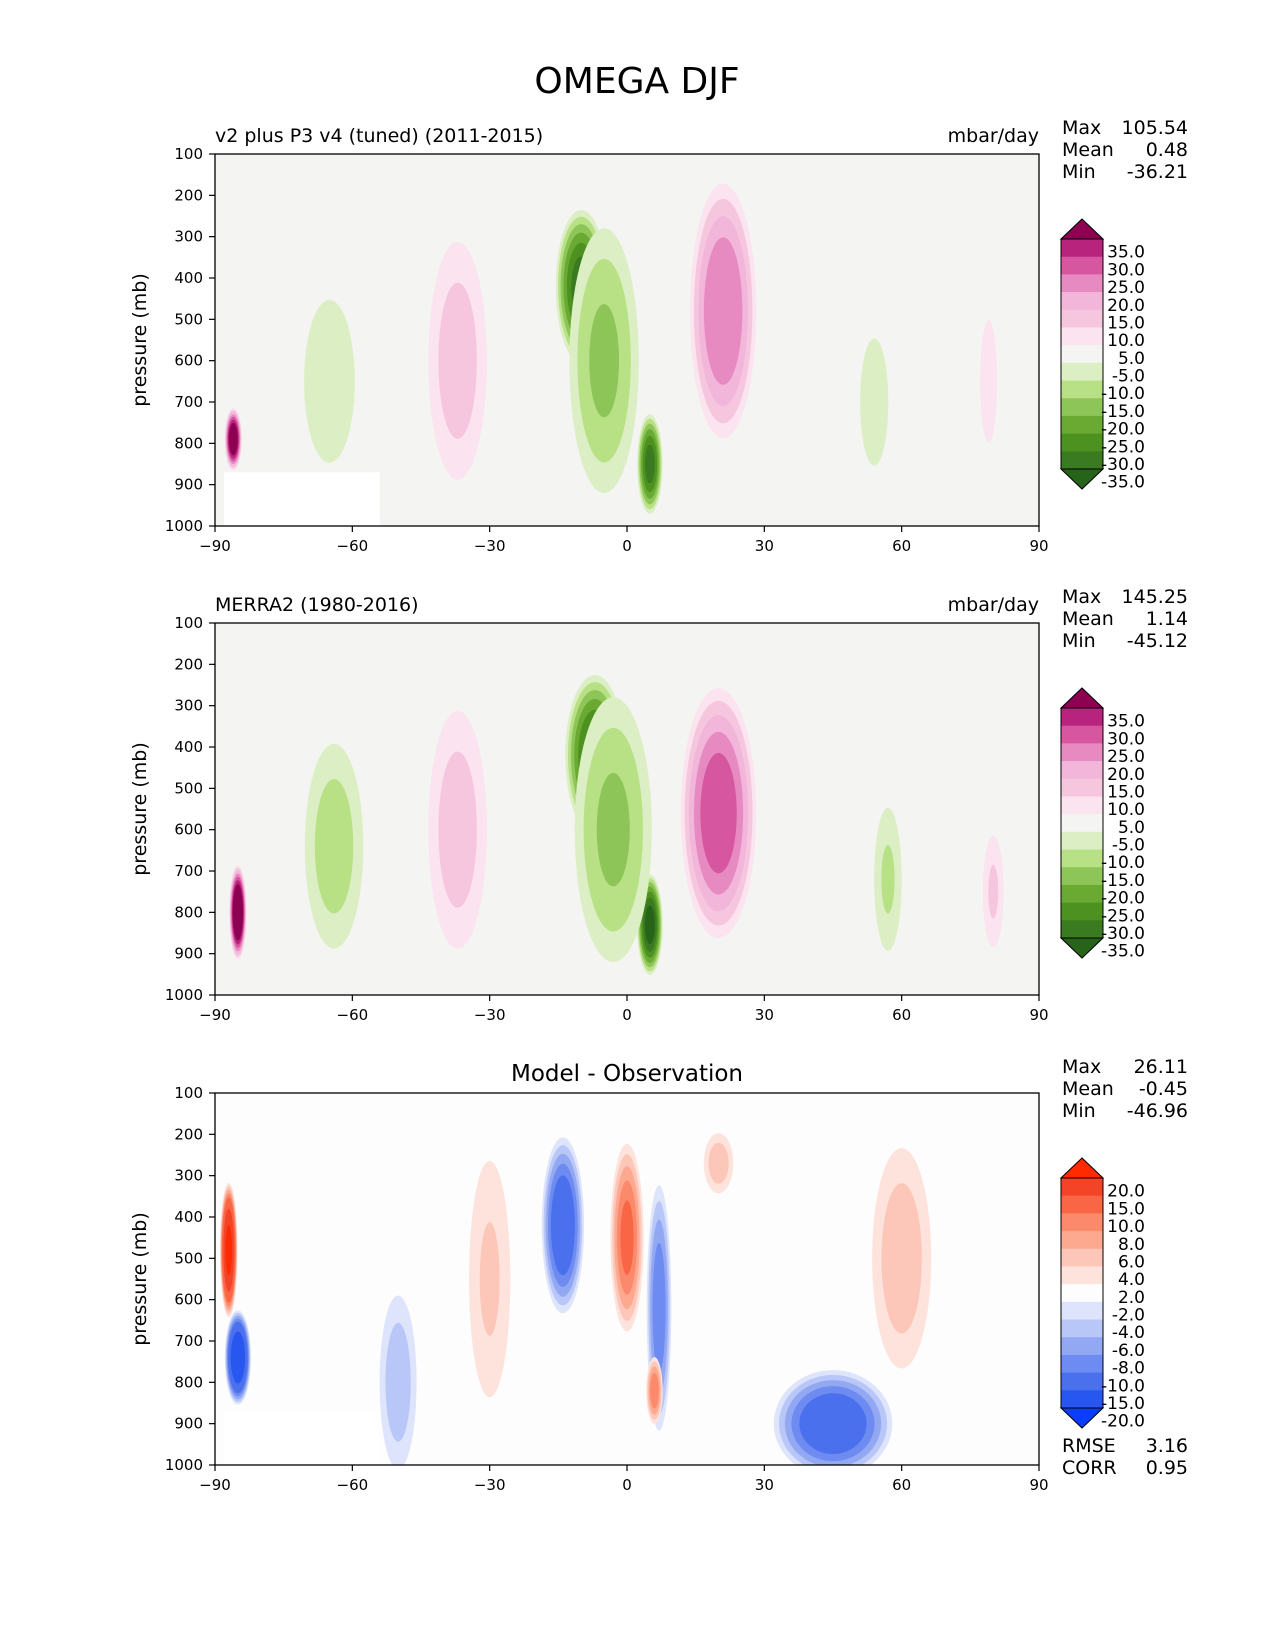  Describe the element at coordinates (627, 1074) in the screenshot. I see `panel-title: Model - Observation` at that location.